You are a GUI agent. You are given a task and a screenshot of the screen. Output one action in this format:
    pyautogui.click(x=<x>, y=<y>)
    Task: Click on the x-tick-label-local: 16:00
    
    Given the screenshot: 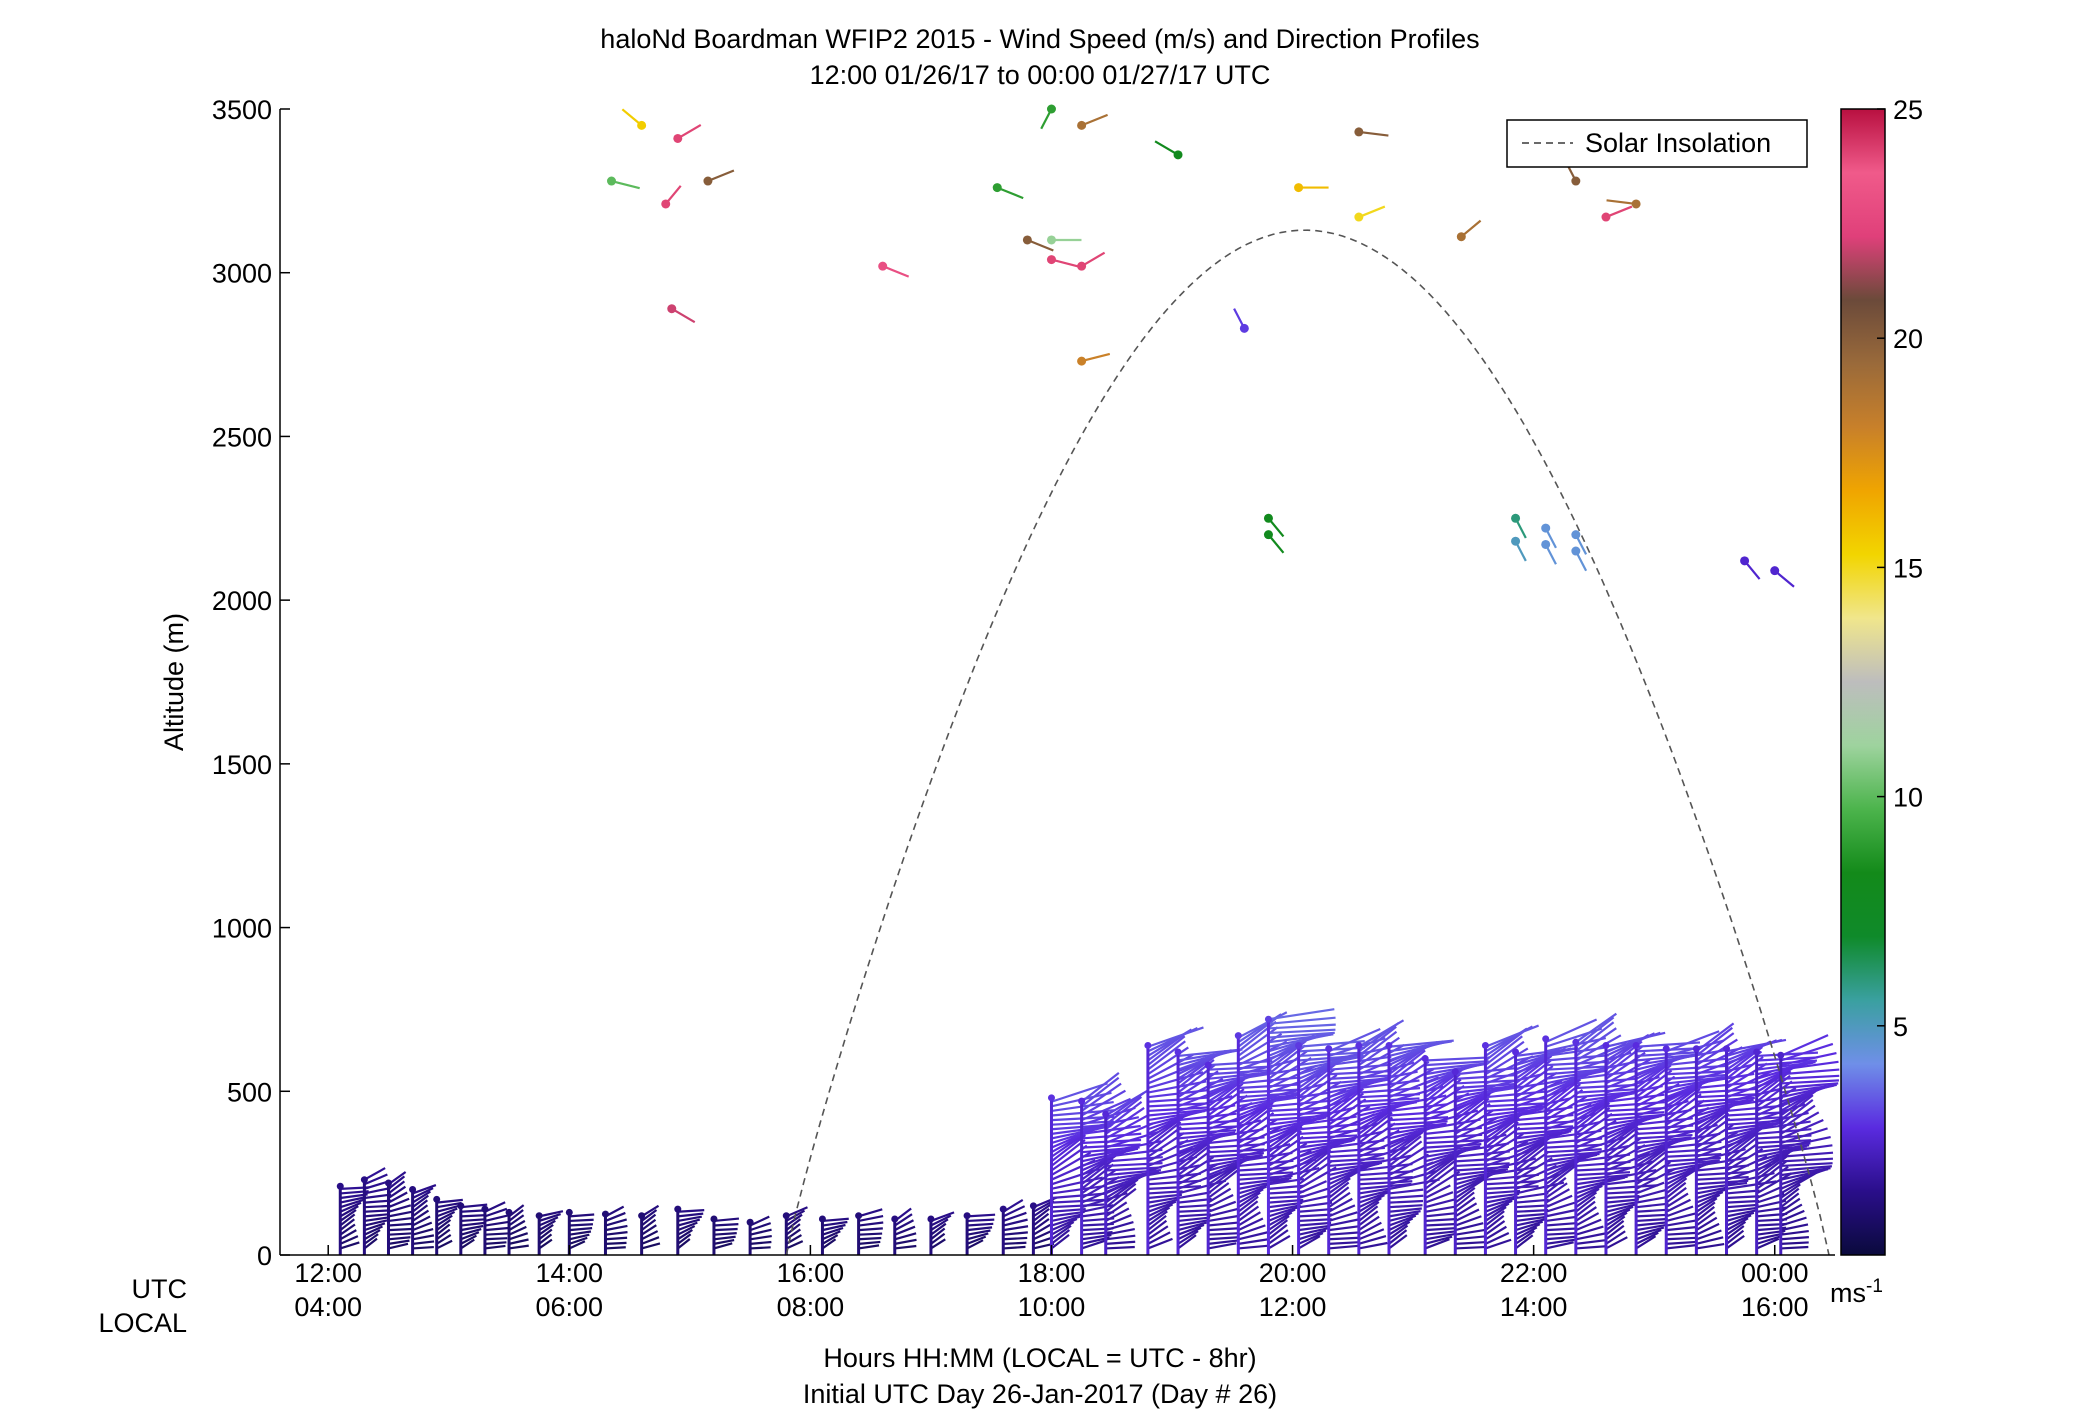 What is the action you would take?
    pyautogui.click(x=1775, y=1307)
    